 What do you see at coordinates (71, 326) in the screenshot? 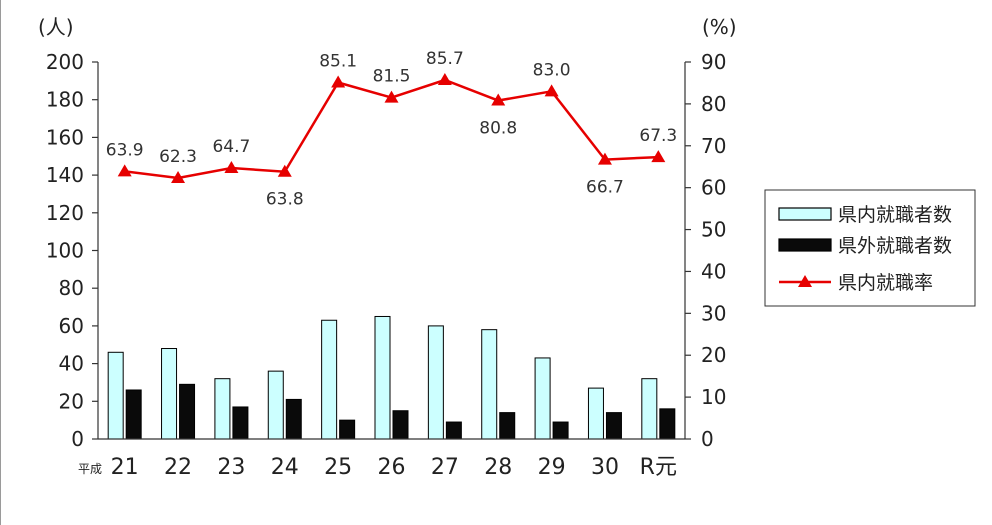
I see `left-tick-label: 60` at bounding box center [71, 326].